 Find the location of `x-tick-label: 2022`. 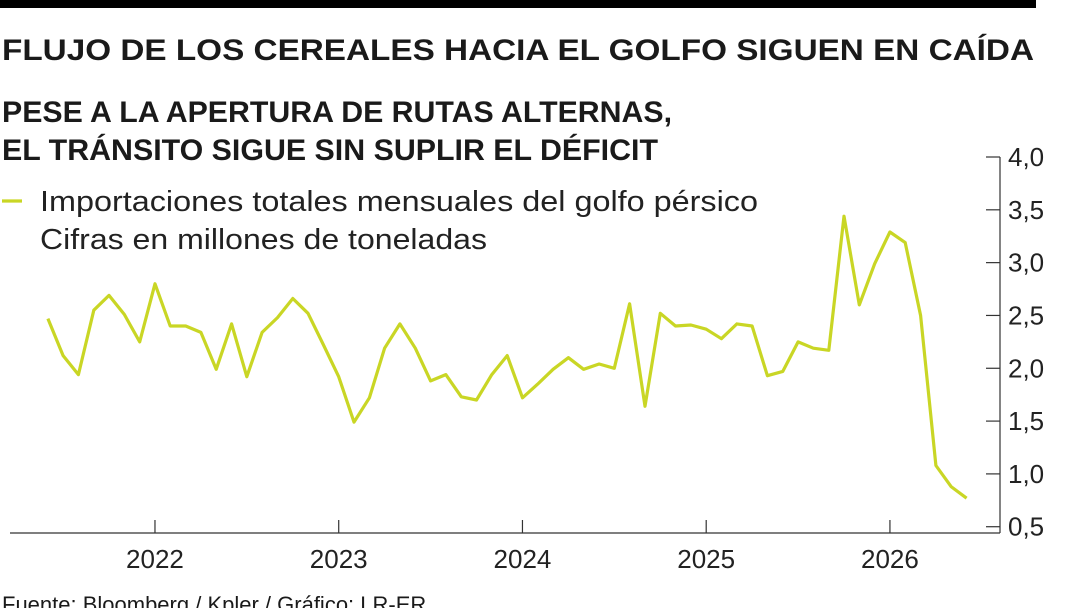

x-tick-label: 2022 is located at coordinates (155, 559).